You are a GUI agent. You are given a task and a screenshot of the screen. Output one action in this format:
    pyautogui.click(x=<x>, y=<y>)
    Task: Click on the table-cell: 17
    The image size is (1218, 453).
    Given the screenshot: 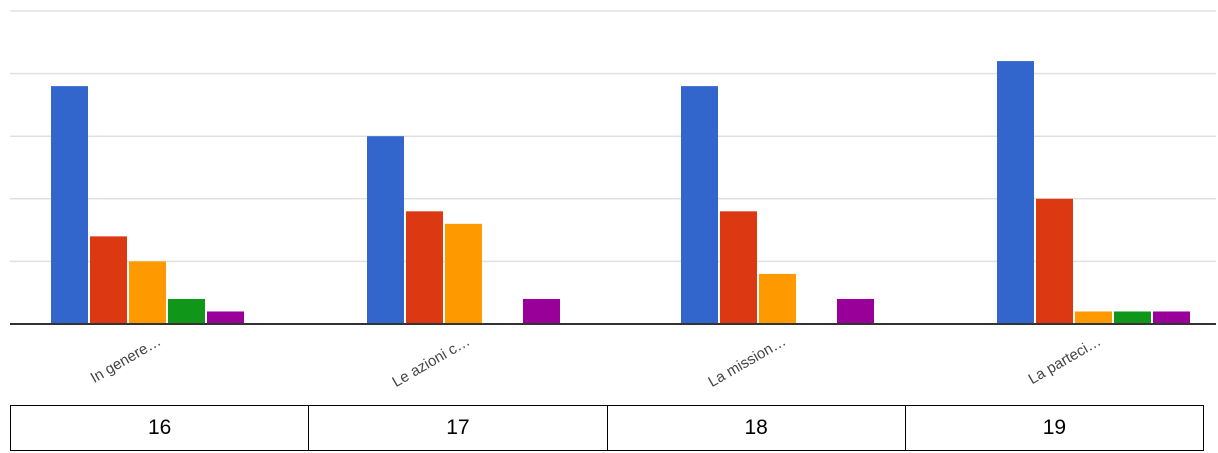 What is the action you would take?
    pyautogui.click(x=458, y=428)
    